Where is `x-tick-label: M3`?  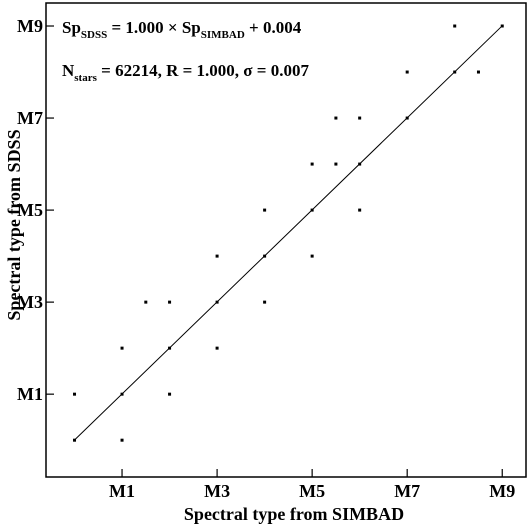
x-tick-label: M3 is located at coordinates (217, 491).